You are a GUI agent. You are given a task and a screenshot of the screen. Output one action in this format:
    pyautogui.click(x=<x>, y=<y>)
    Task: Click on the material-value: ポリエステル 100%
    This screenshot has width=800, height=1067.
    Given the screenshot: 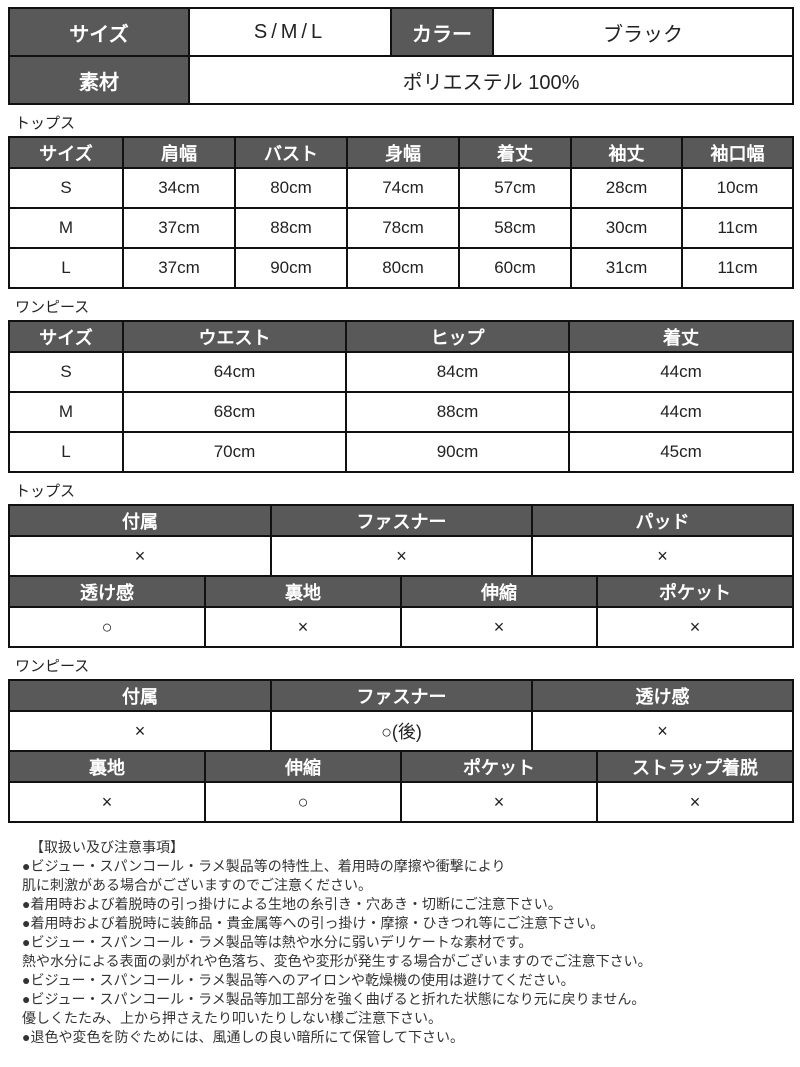 What is the action you would take?
    pyautogui.click(x=491, y=80)
    